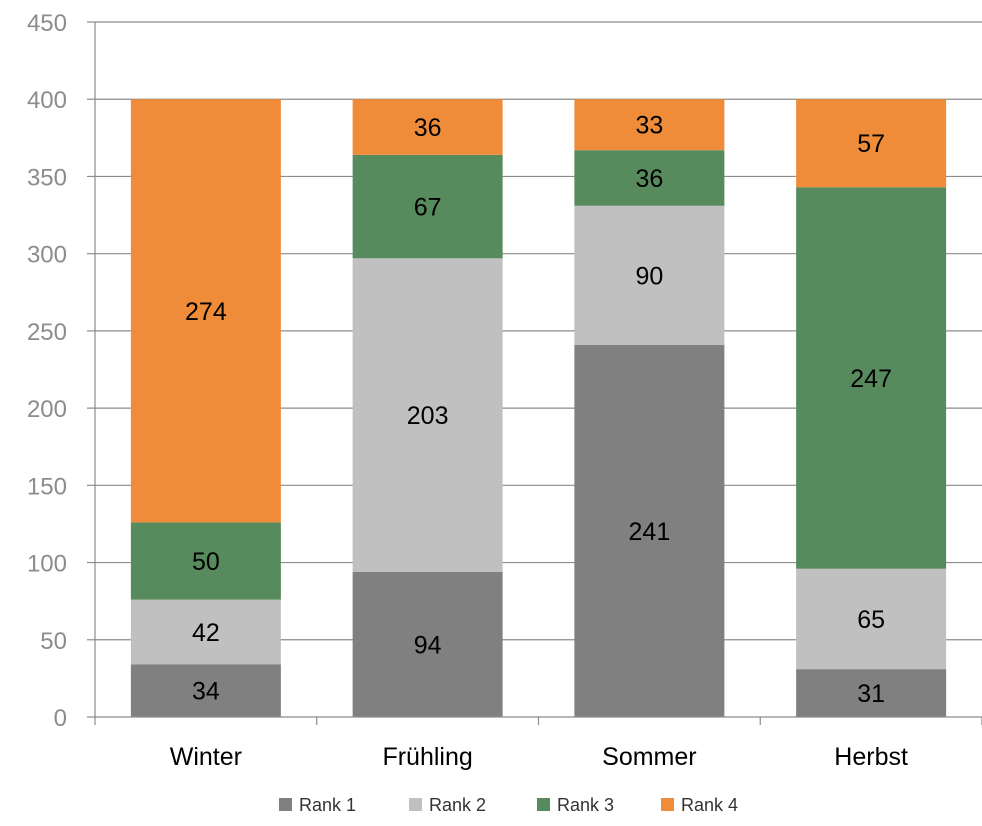  I want to click on data-label: 203, so click(428, 416).